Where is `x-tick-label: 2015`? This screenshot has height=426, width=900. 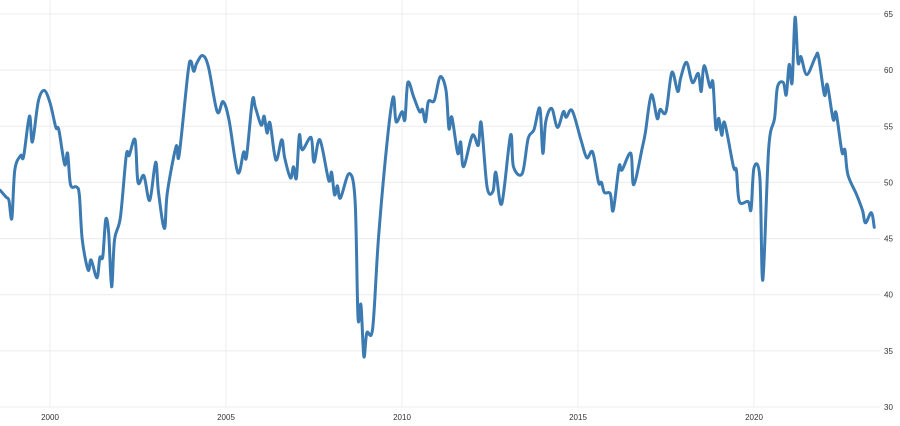 x-tick-label: 2015 is located at coordinates (578, 417).